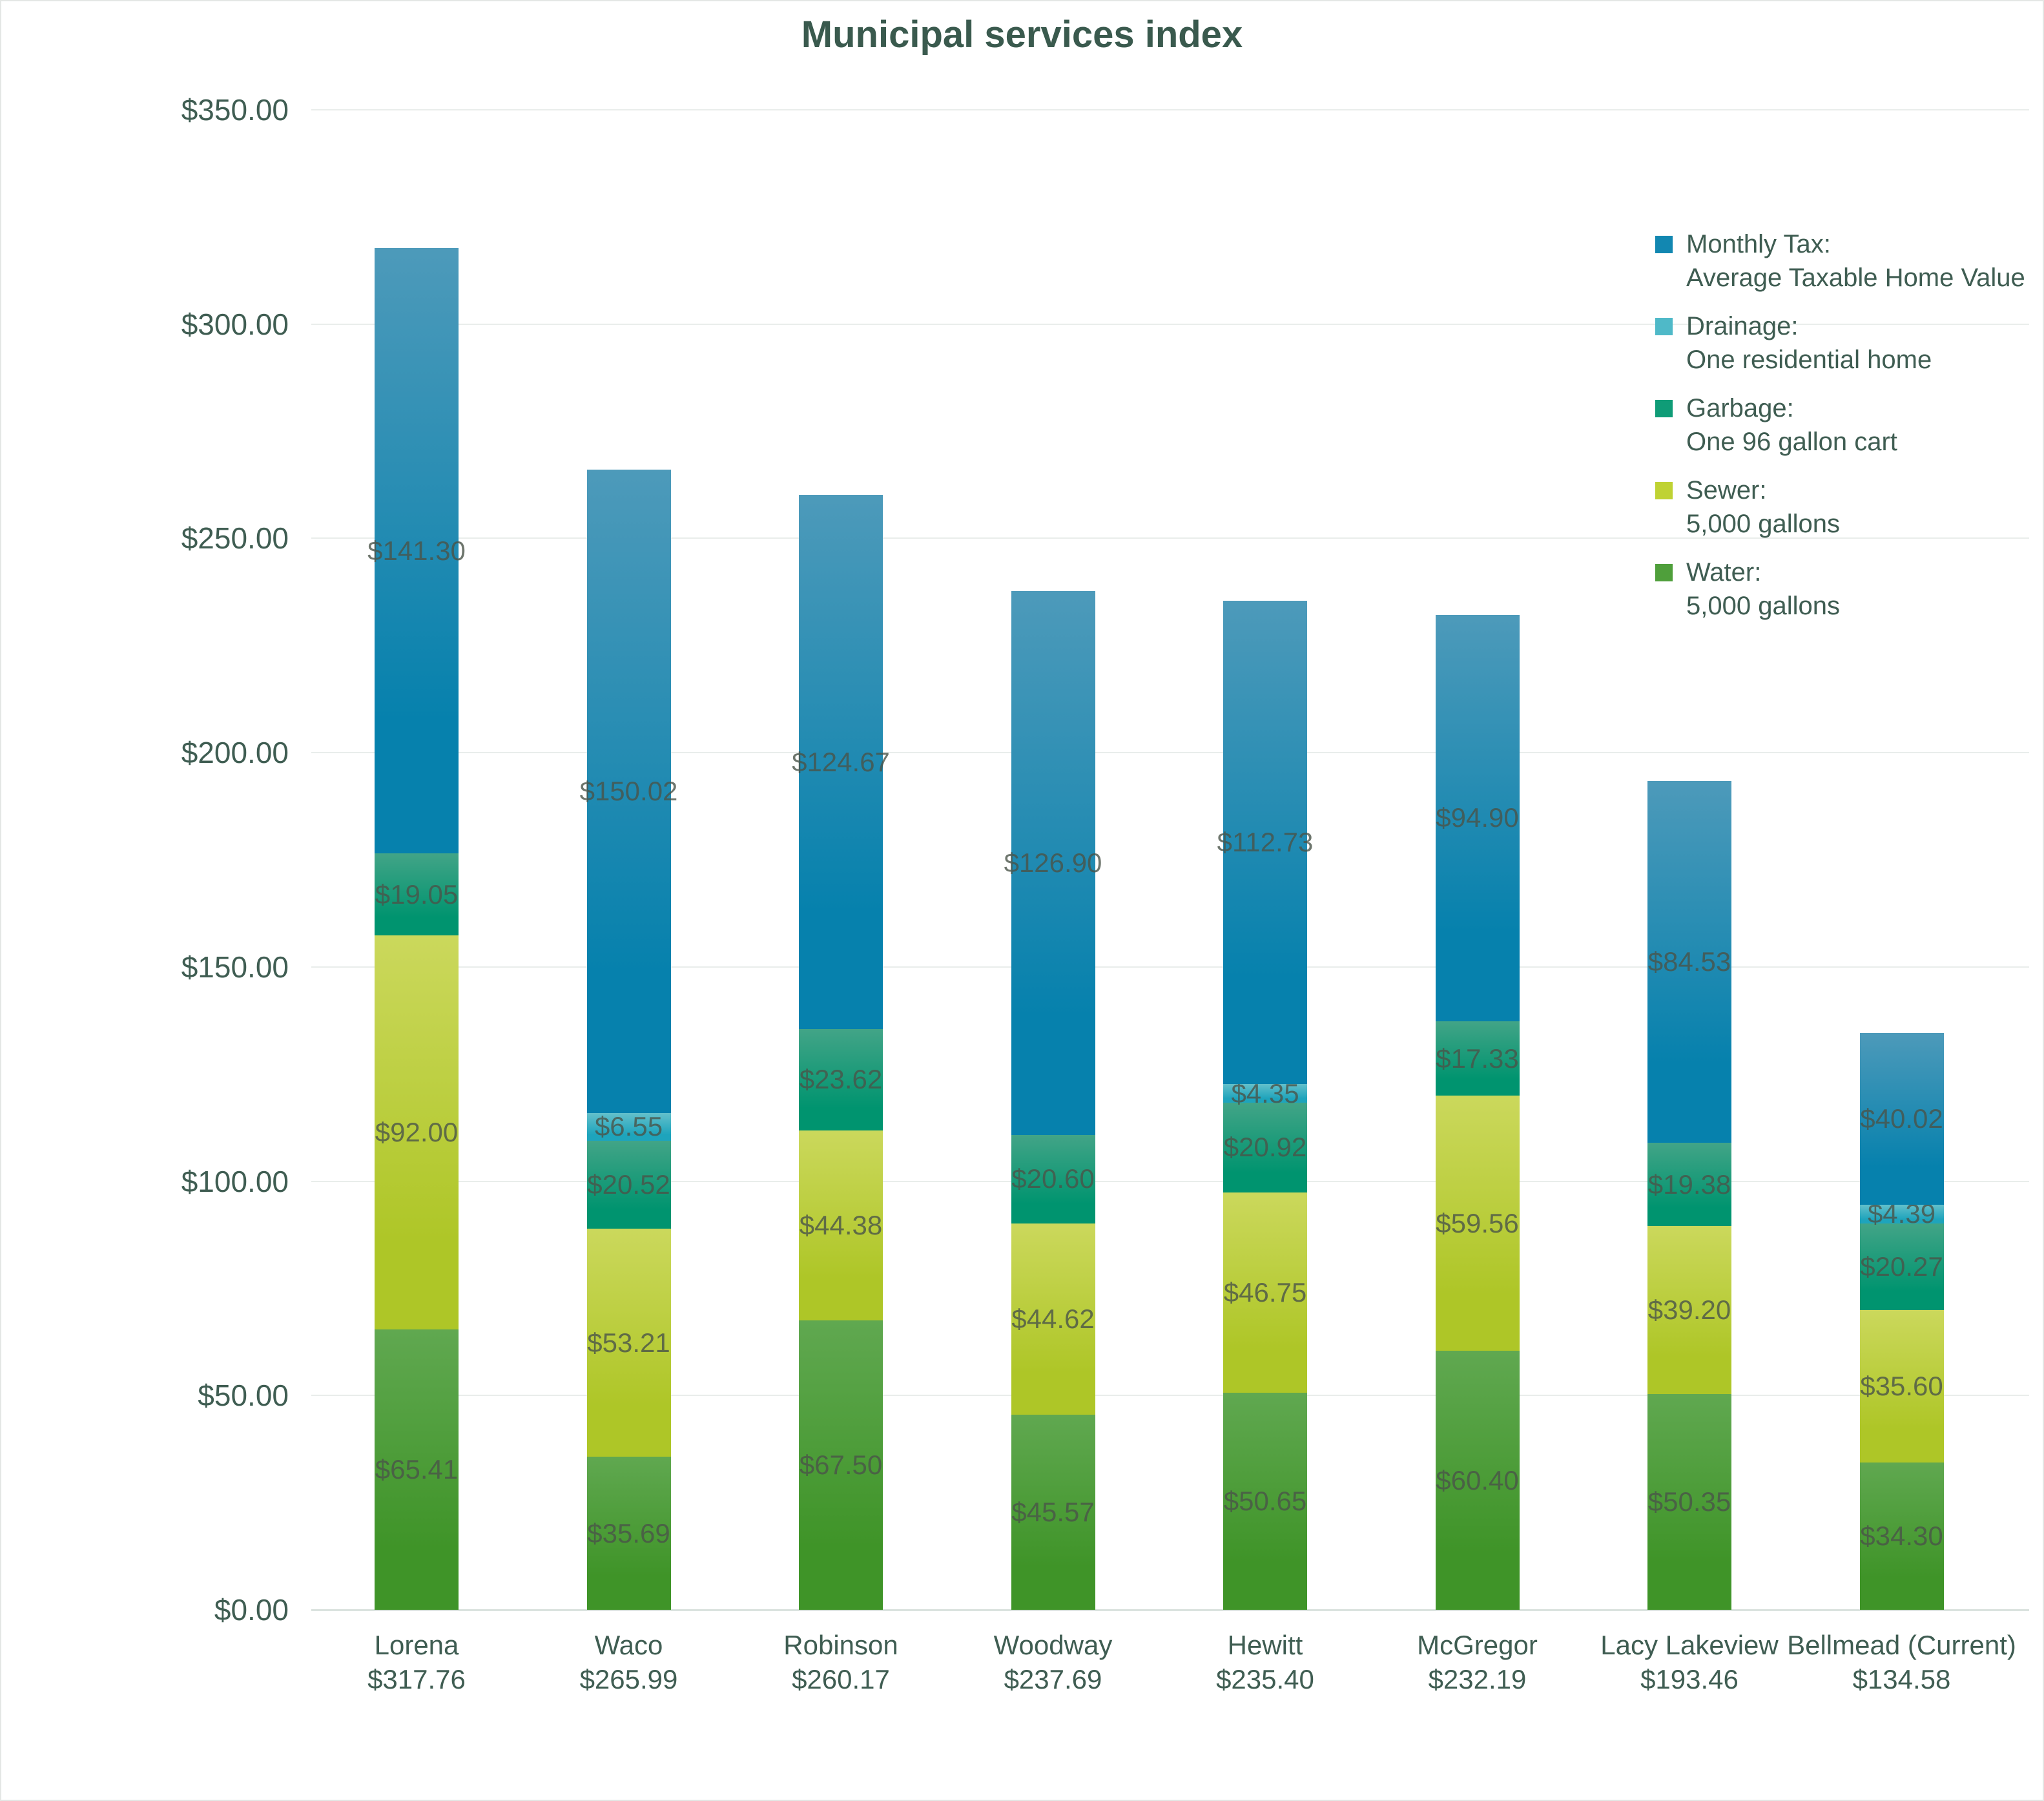 The height and width of the screenshot is (1801, 2044). Describe the element at coordinates (1865, 507) in the screenshot. I see `legend-label: Sewer: 5,000 gallons` at that location.